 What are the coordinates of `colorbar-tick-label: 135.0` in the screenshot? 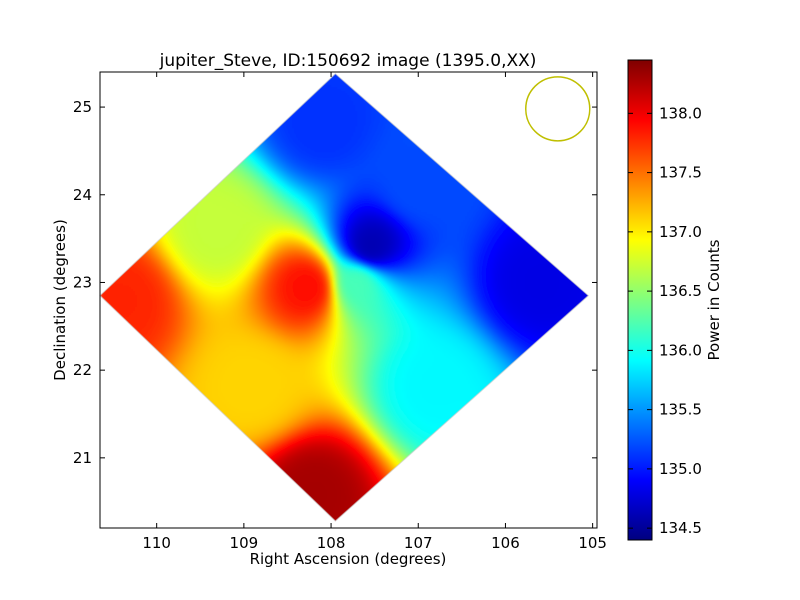 It's located at (680, 469).